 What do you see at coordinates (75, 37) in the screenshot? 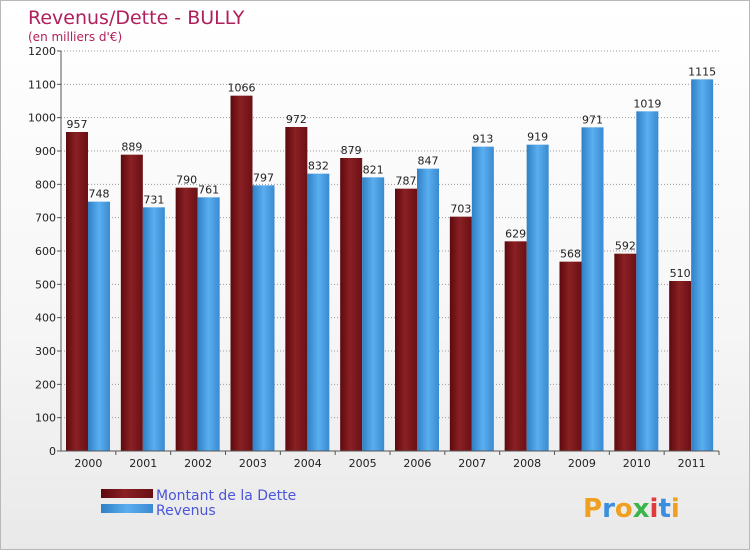
I see `chart-subtitle: (en milliers d'€)` at bounding box center [75, 37].